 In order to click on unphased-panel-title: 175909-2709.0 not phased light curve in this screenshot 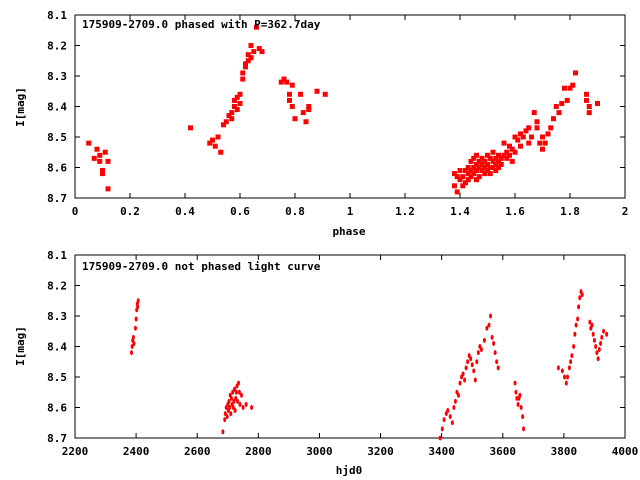, I will do `click(201, 266)`.